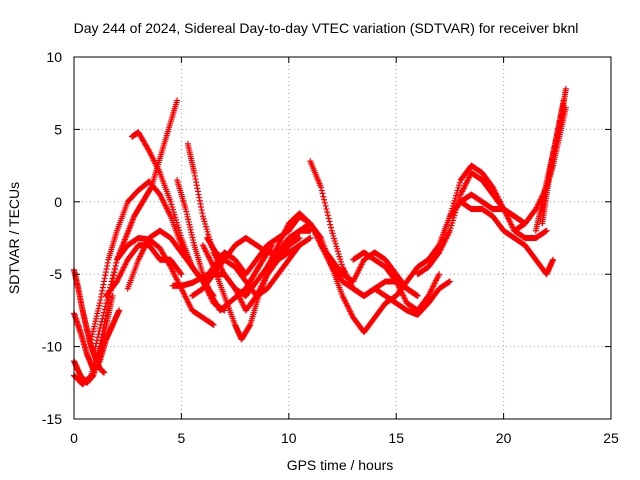 The height and width of the screenshot is (480, 640). I want to click on x-tick-label: 15, so click(396, 438).